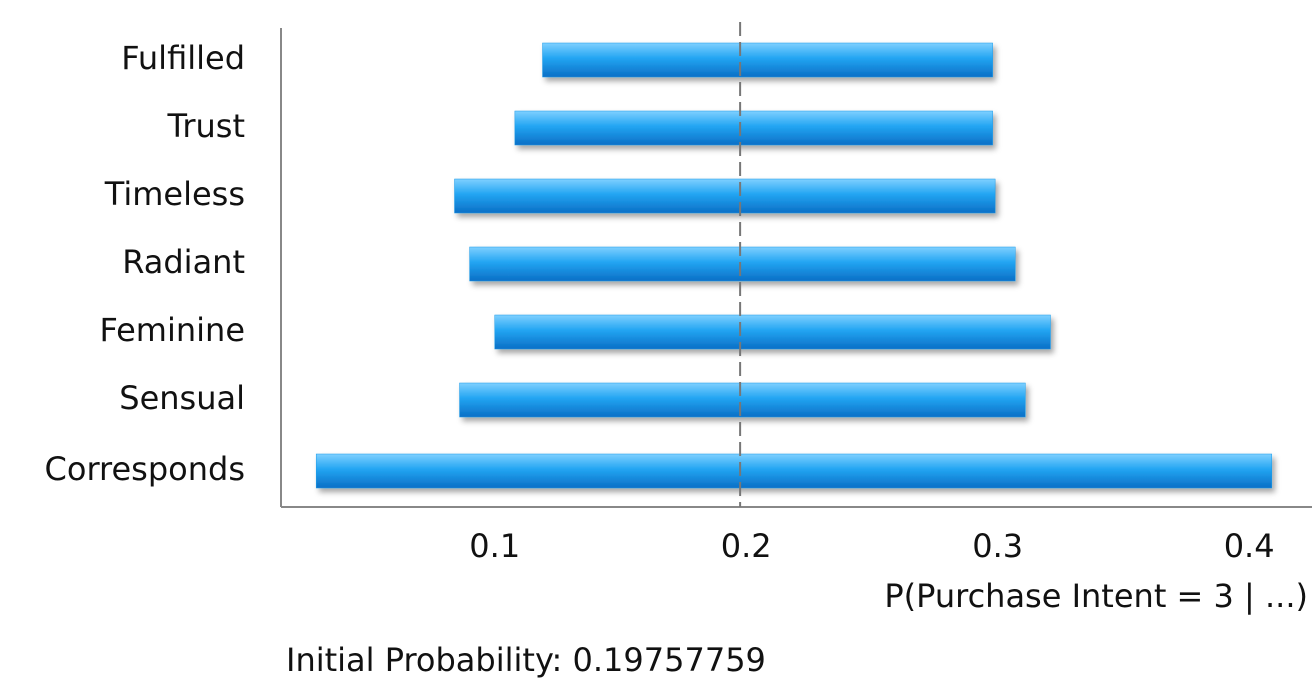 The image size is (1312, 689). I want to click on y-tick-label: Feminine, so click(172, 330).